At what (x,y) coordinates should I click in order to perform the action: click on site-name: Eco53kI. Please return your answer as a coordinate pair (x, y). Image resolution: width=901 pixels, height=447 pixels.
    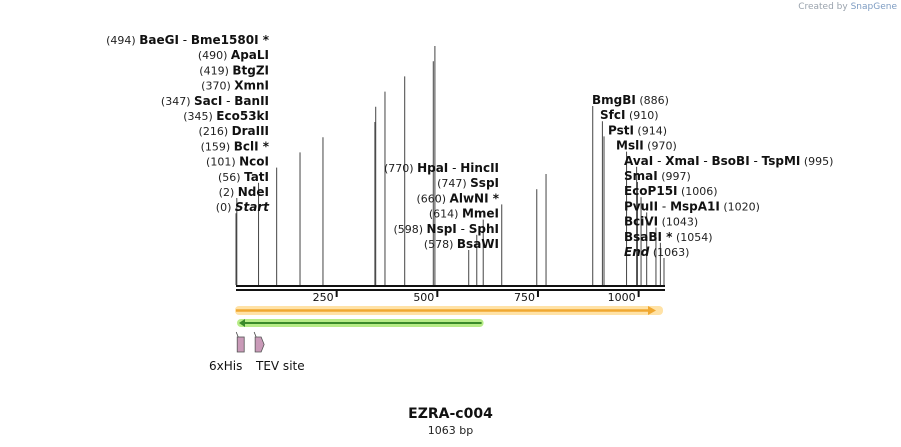
    Looking at the image, I should click on (242, 116).